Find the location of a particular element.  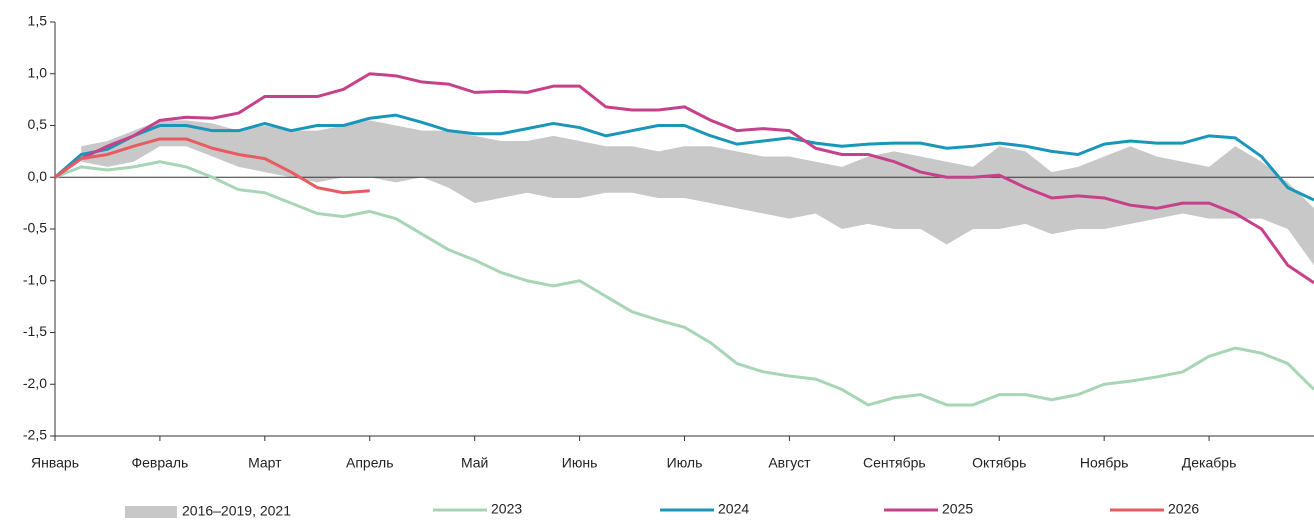

x-tick-label: Сентябрь is located at coordinates (894, 463).